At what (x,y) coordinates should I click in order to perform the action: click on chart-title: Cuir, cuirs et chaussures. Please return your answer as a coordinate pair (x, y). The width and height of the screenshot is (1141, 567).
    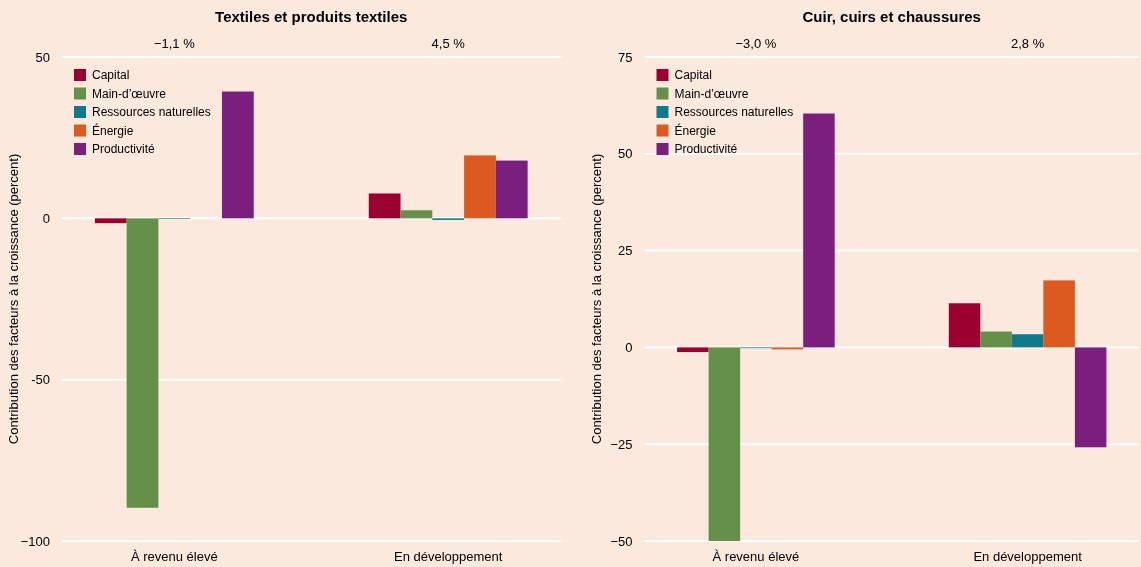
    Looking at the image, I should click on (891, 16).